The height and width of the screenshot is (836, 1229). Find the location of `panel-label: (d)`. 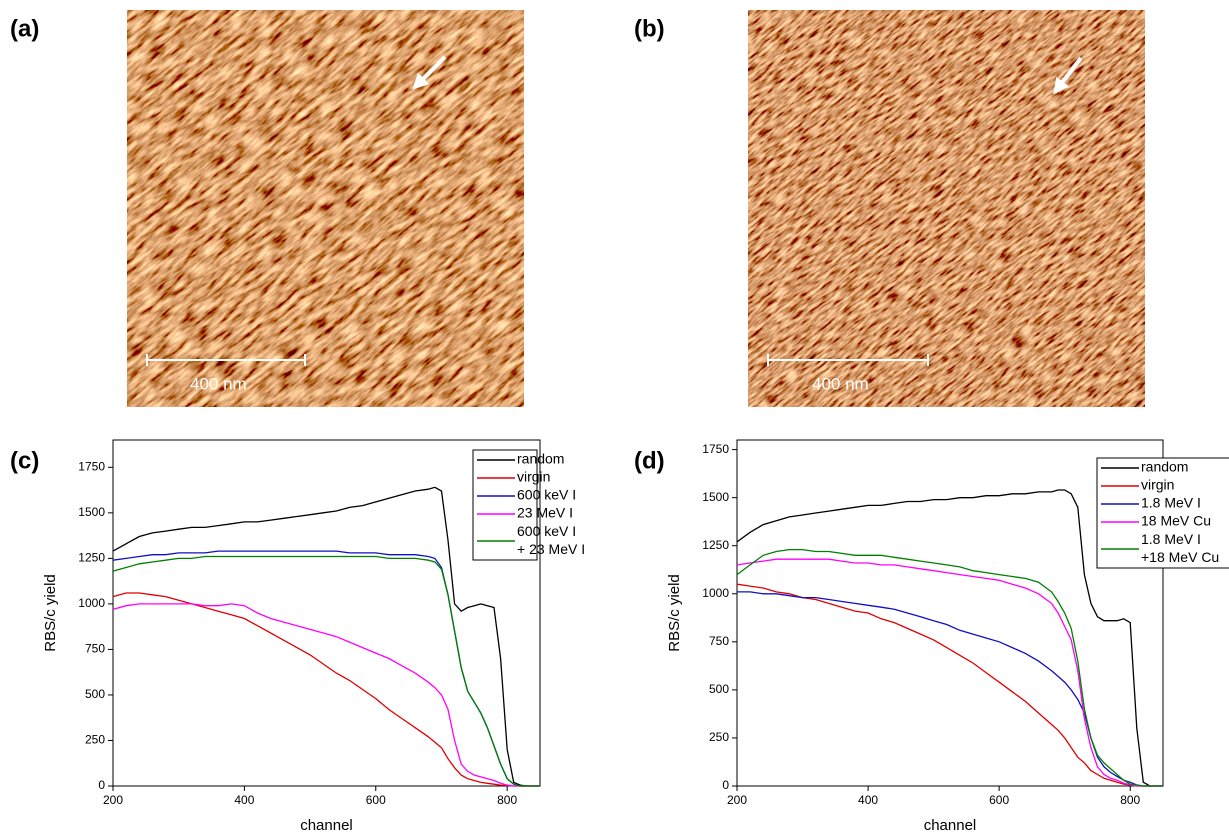

panel-label: (d) is located at coordinates (649, 460).